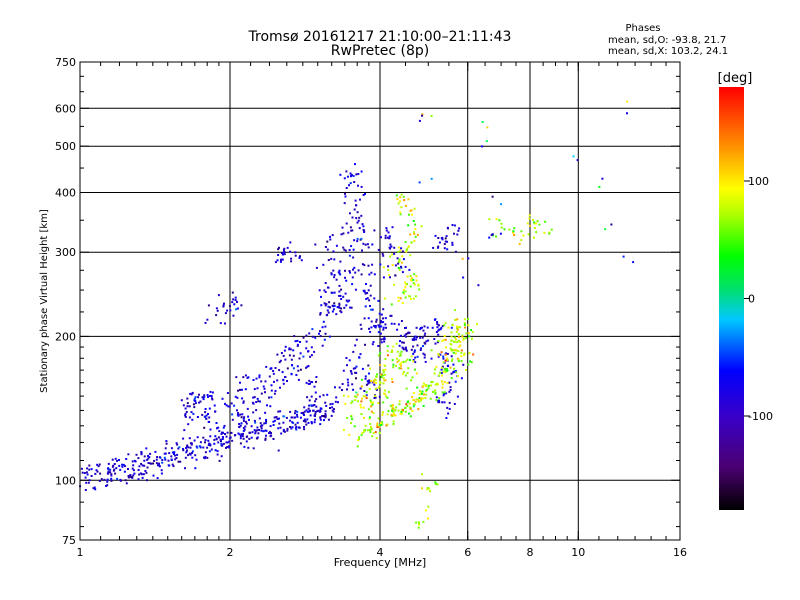 The width and height of the screenshot is (800, 600). Describe the element at coordinates (380, 51) in the screenshot. I see `chart-subtitle: RwPretec (8p)` at that location.